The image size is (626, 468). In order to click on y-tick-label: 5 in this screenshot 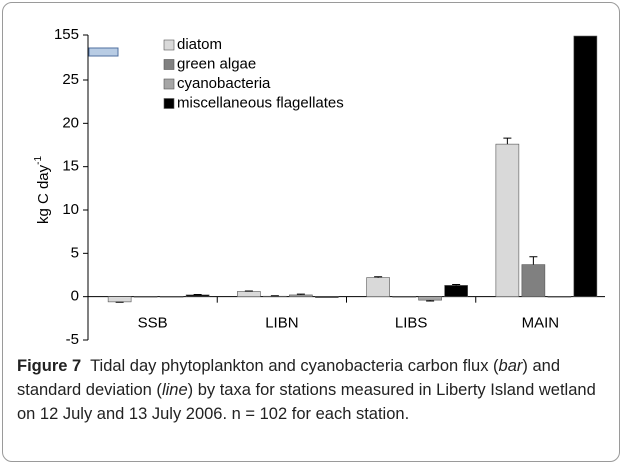, I will do `click(75, 252)`.